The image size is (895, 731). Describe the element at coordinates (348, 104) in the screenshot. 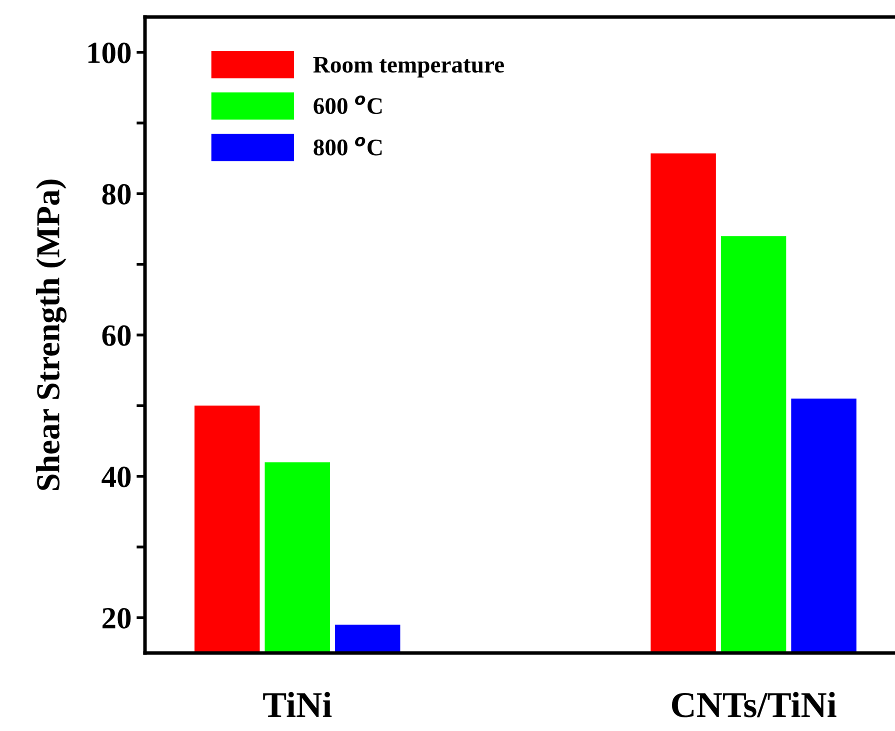

I see `legend-label: 600 $^{o}$C` at that location.